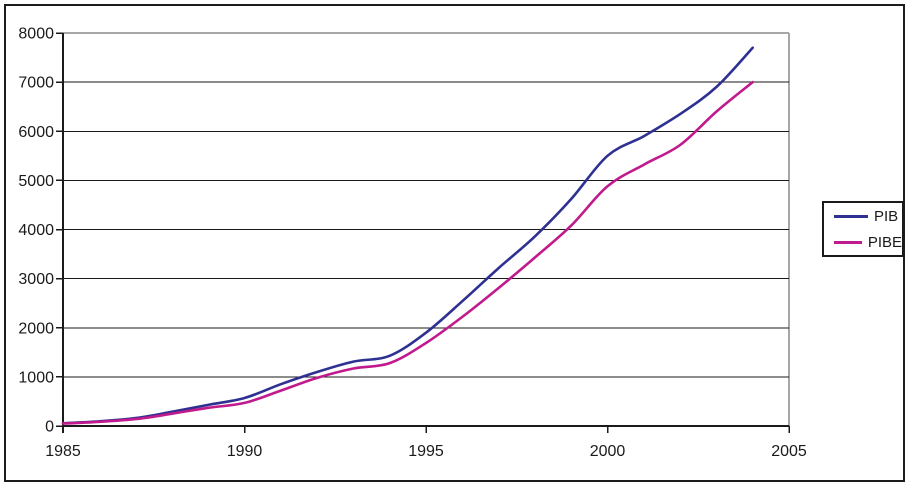  I want to click on x-axis-label: 2005, so click(789, 451).